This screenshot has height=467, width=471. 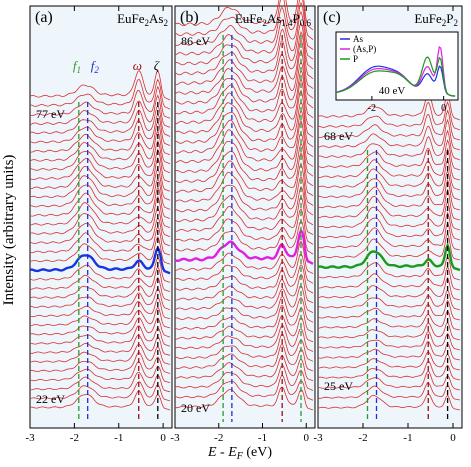 What do you see at coordinates (195, 408) in the screenshot?
I see `energy-bottom-label: 20 eV` at bounding box center [195, 408].